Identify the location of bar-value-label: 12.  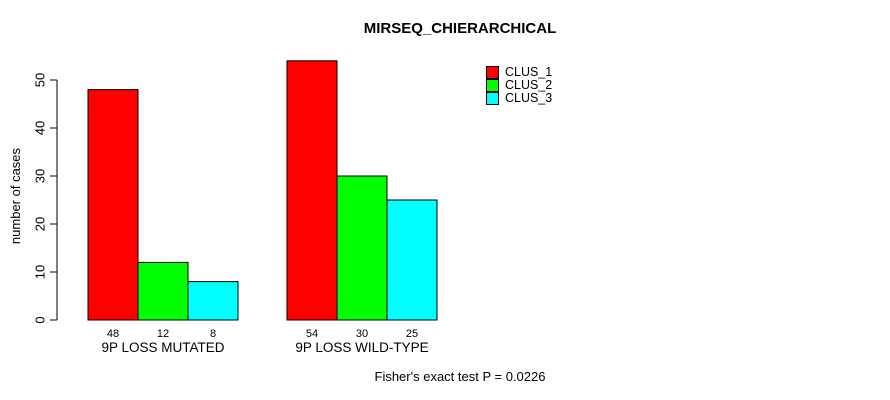
(163, 334).